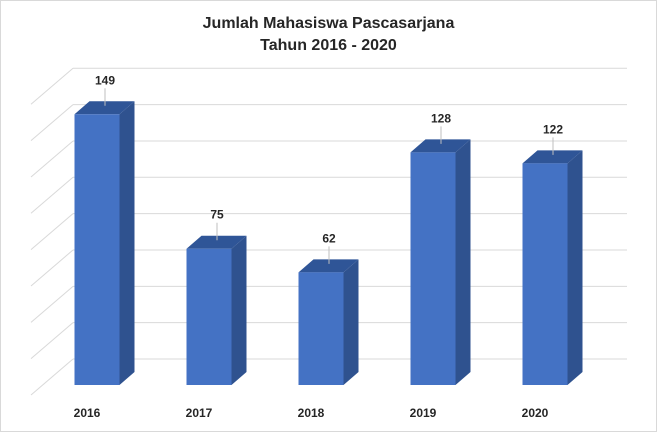 The image size is (657, 432). Describe the element at coordinates (328, 45) in the screenshot. I see `chart-title-line-2: Tahun 2016 - 2020` at that location.